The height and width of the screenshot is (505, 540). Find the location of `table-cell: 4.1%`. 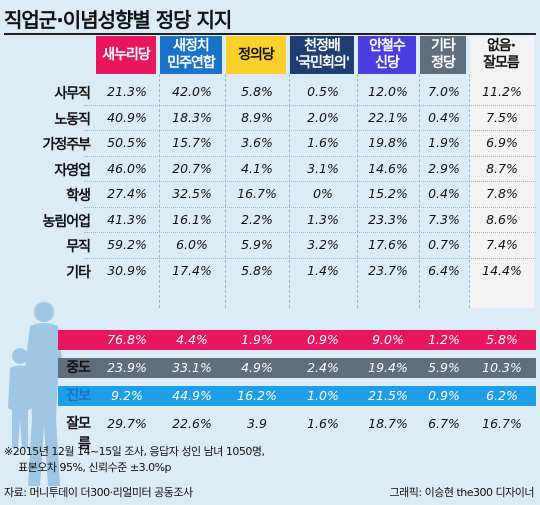

table-cell: 4.1% is located at coordinates (257, 168).